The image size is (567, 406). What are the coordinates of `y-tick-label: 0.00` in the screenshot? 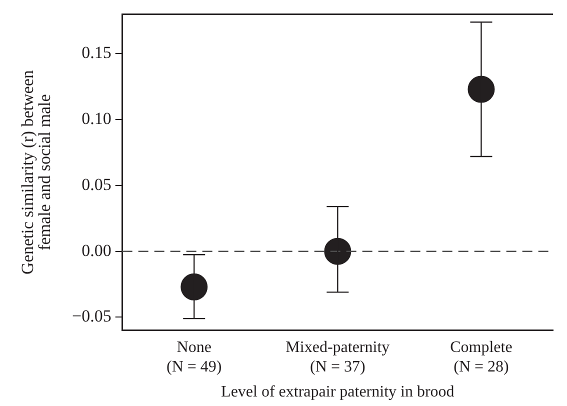 It's located at (97, 250).